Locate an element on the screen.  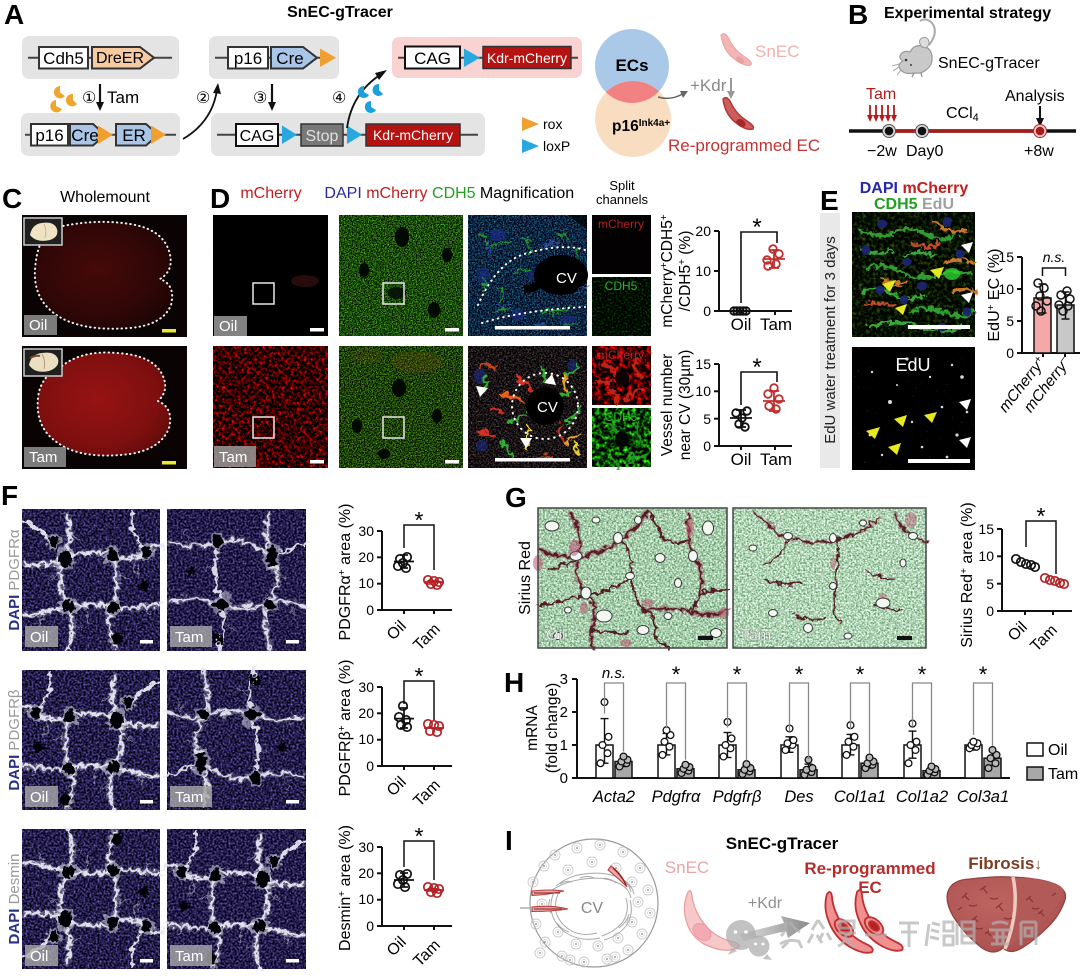
svg-text: −2w is located at coordinates (882, 151).